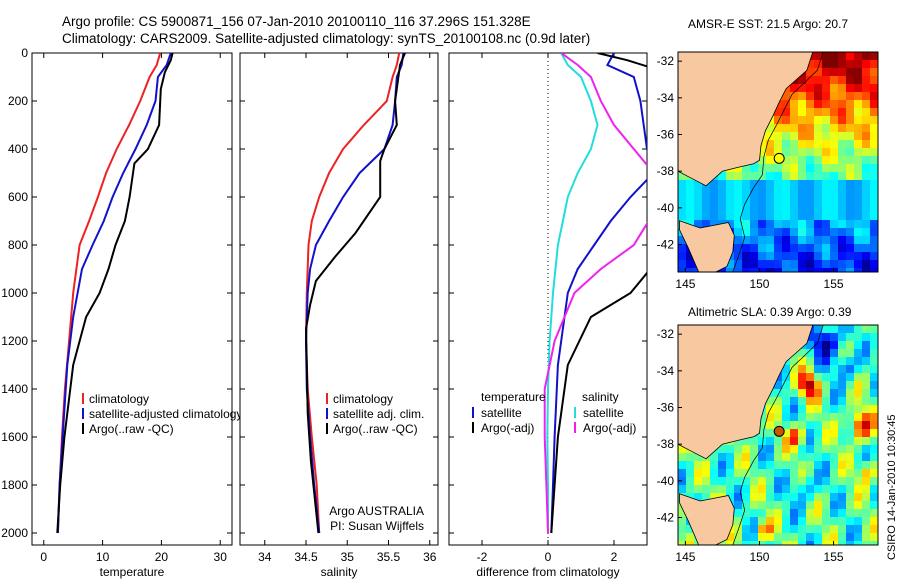 The image size is (900, 580). Describe the element at coordinates (115, 293) in the screenshot. I see `temperature-profile-series` at that location.